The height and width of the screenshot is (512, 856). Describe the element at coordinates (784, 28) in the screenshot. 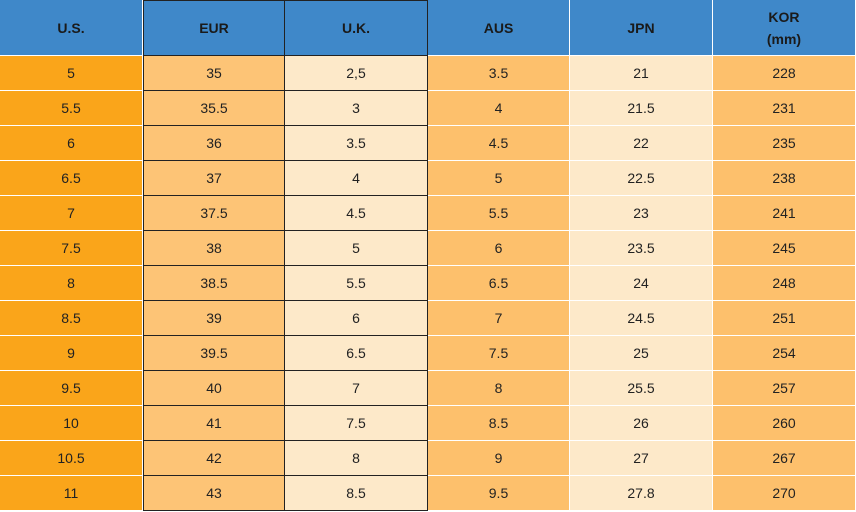

I see `header-cell: KOR (mm)` at that location.